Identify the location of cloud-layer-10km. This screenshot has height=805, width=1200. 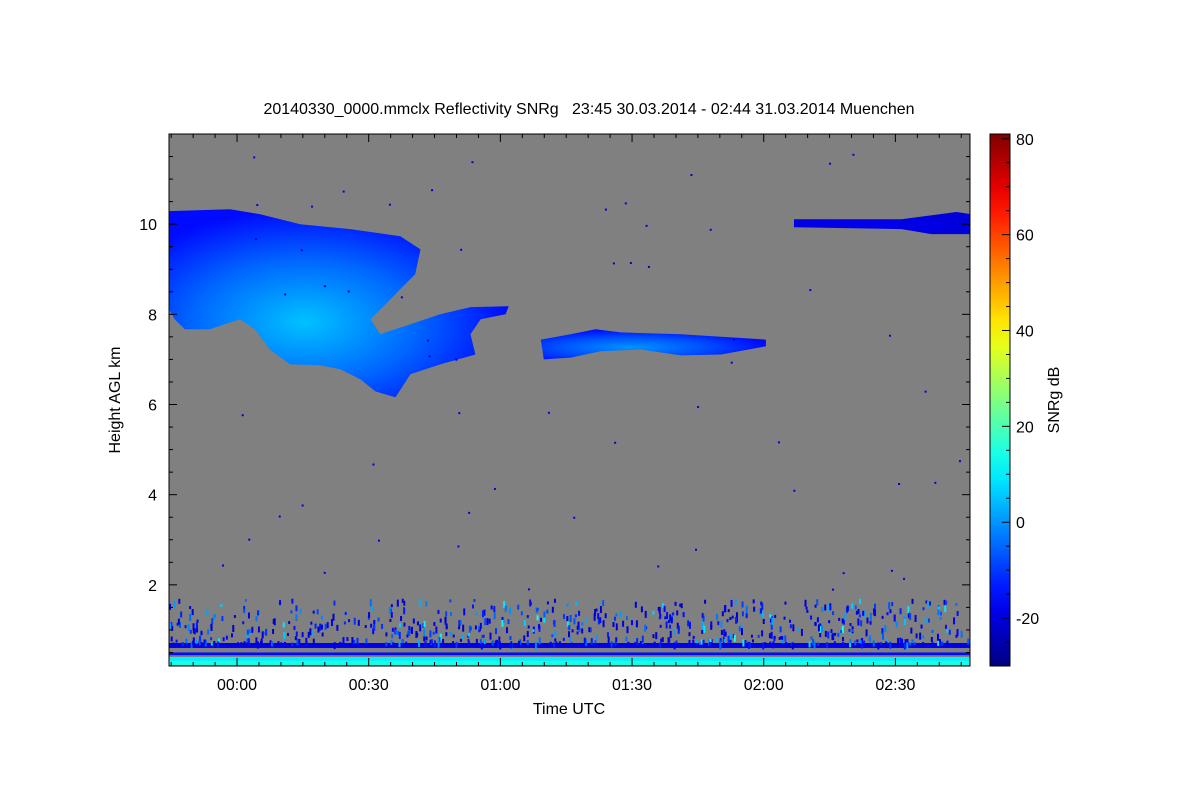
(882, 223).